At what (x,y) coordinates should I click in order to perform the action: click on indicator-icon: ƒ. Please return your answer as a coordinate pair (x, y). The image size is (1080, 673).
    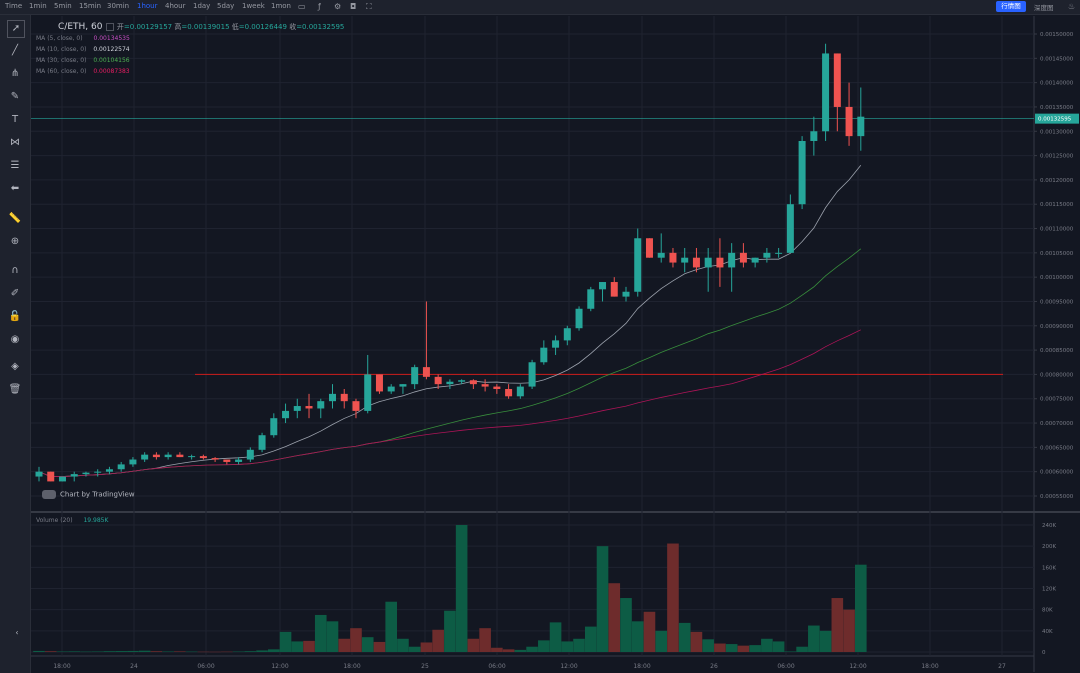
    Looking at the image, I should click on (319, 6).